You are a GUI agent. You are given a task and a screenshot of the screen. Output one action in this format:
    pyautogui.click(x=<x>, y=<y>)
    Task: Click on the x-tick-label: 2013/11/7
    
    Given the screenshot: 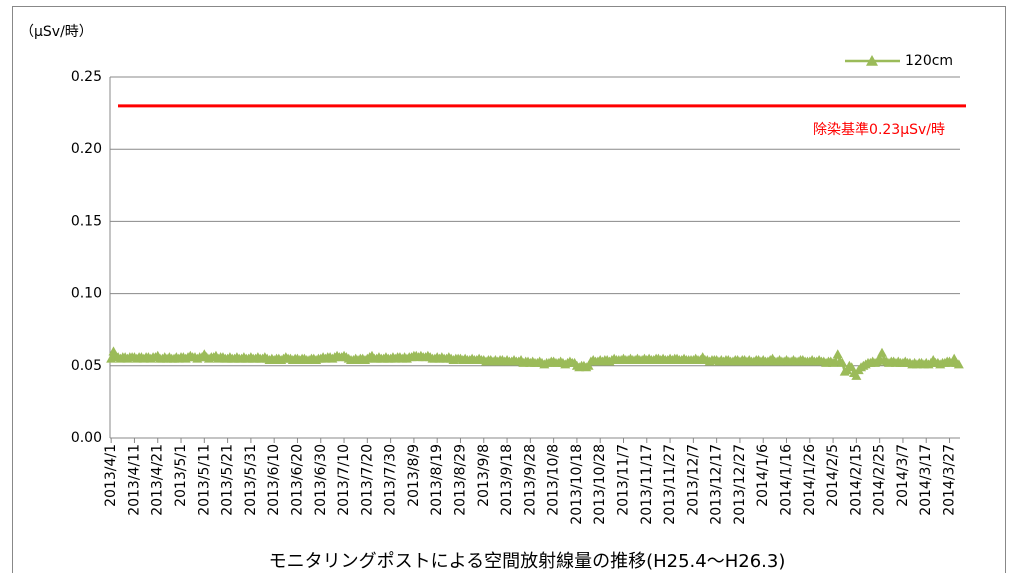 What is the action you would take?
    pyautogui.click(x=623, y=480)
    